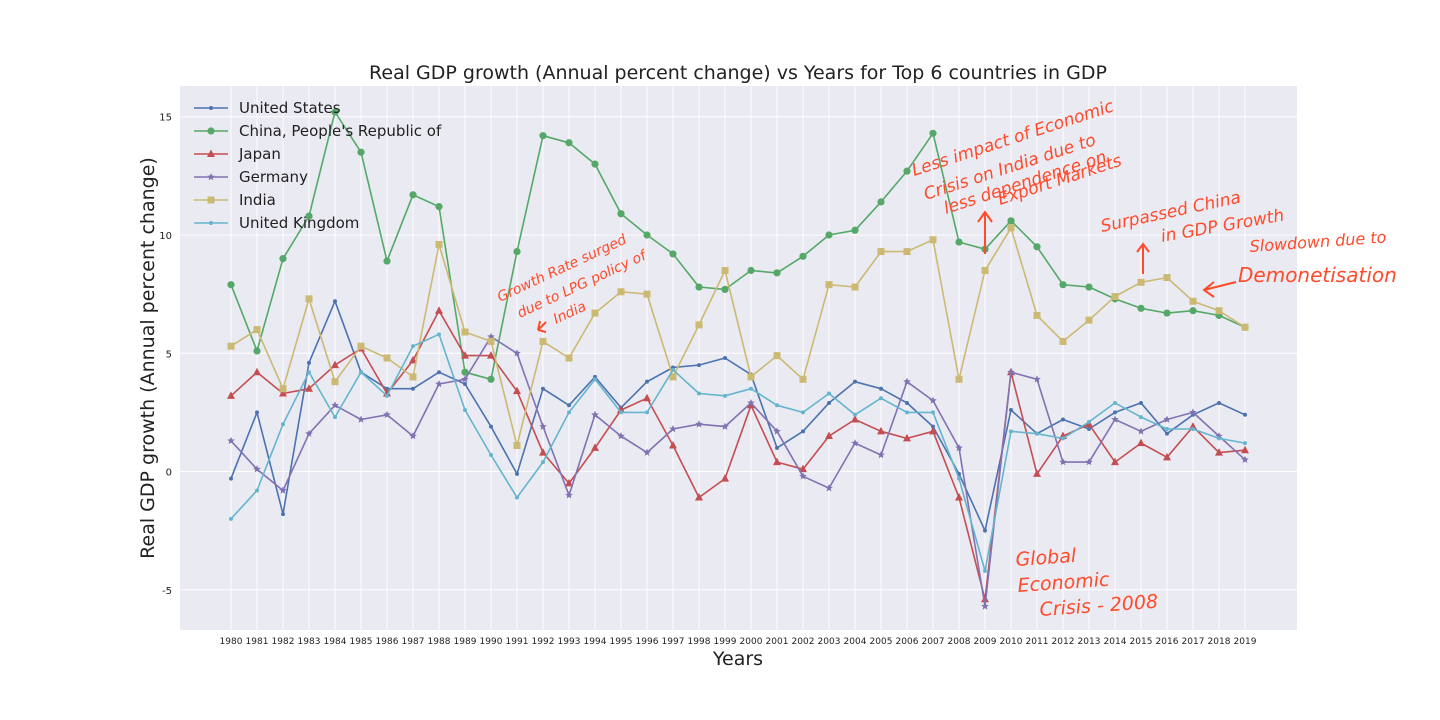  What do you see at coordinates (340, 131) in the screenshot?
I see `legend-label: China, People's Republic of` at bounding box center [340, 131].